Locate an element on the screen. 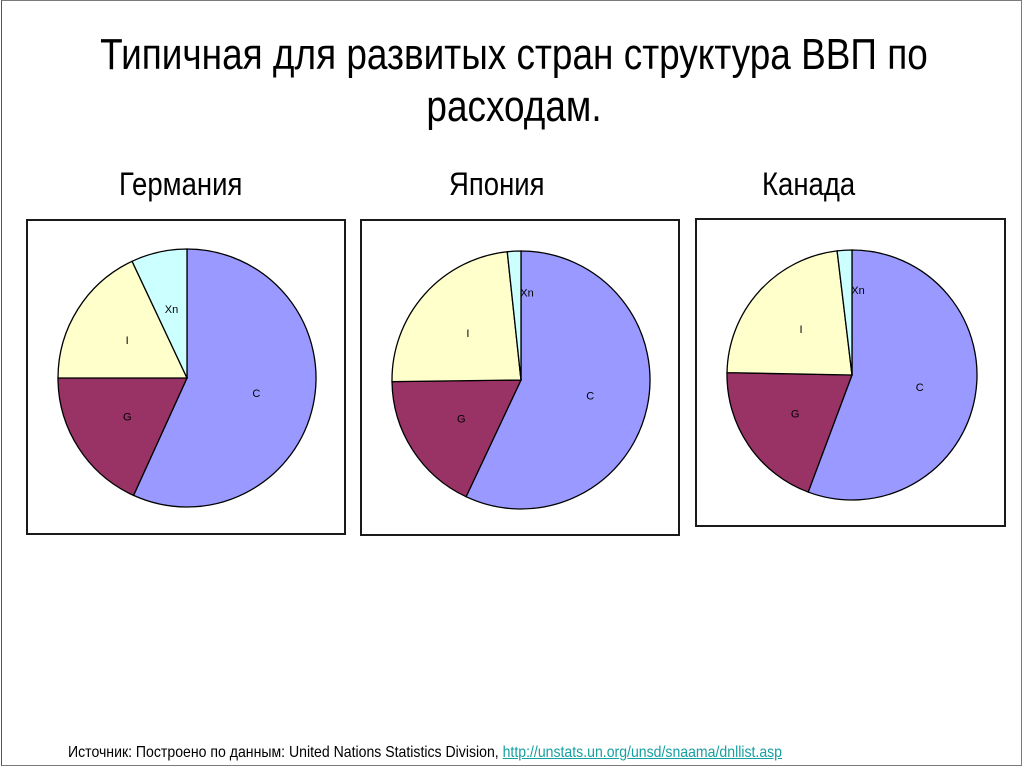 The height and width of the screenshot is (768, 1024). chart-title-canada: Канада is located at coordinates (809, 184).